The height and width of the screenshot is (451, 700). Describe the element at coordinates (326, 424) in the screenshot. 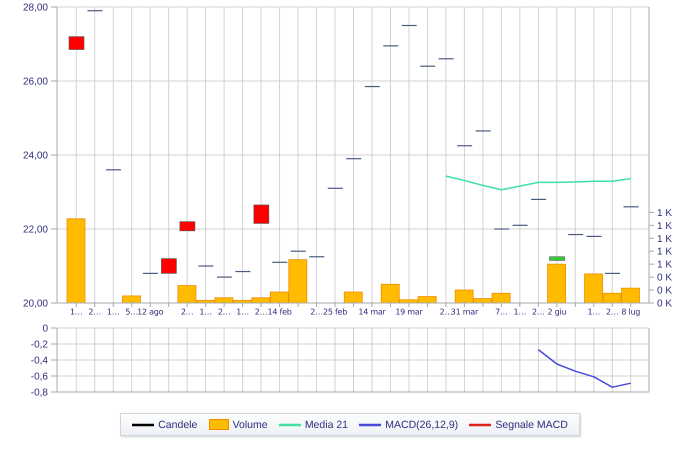

I see `legend-label: Media 21` at that location.